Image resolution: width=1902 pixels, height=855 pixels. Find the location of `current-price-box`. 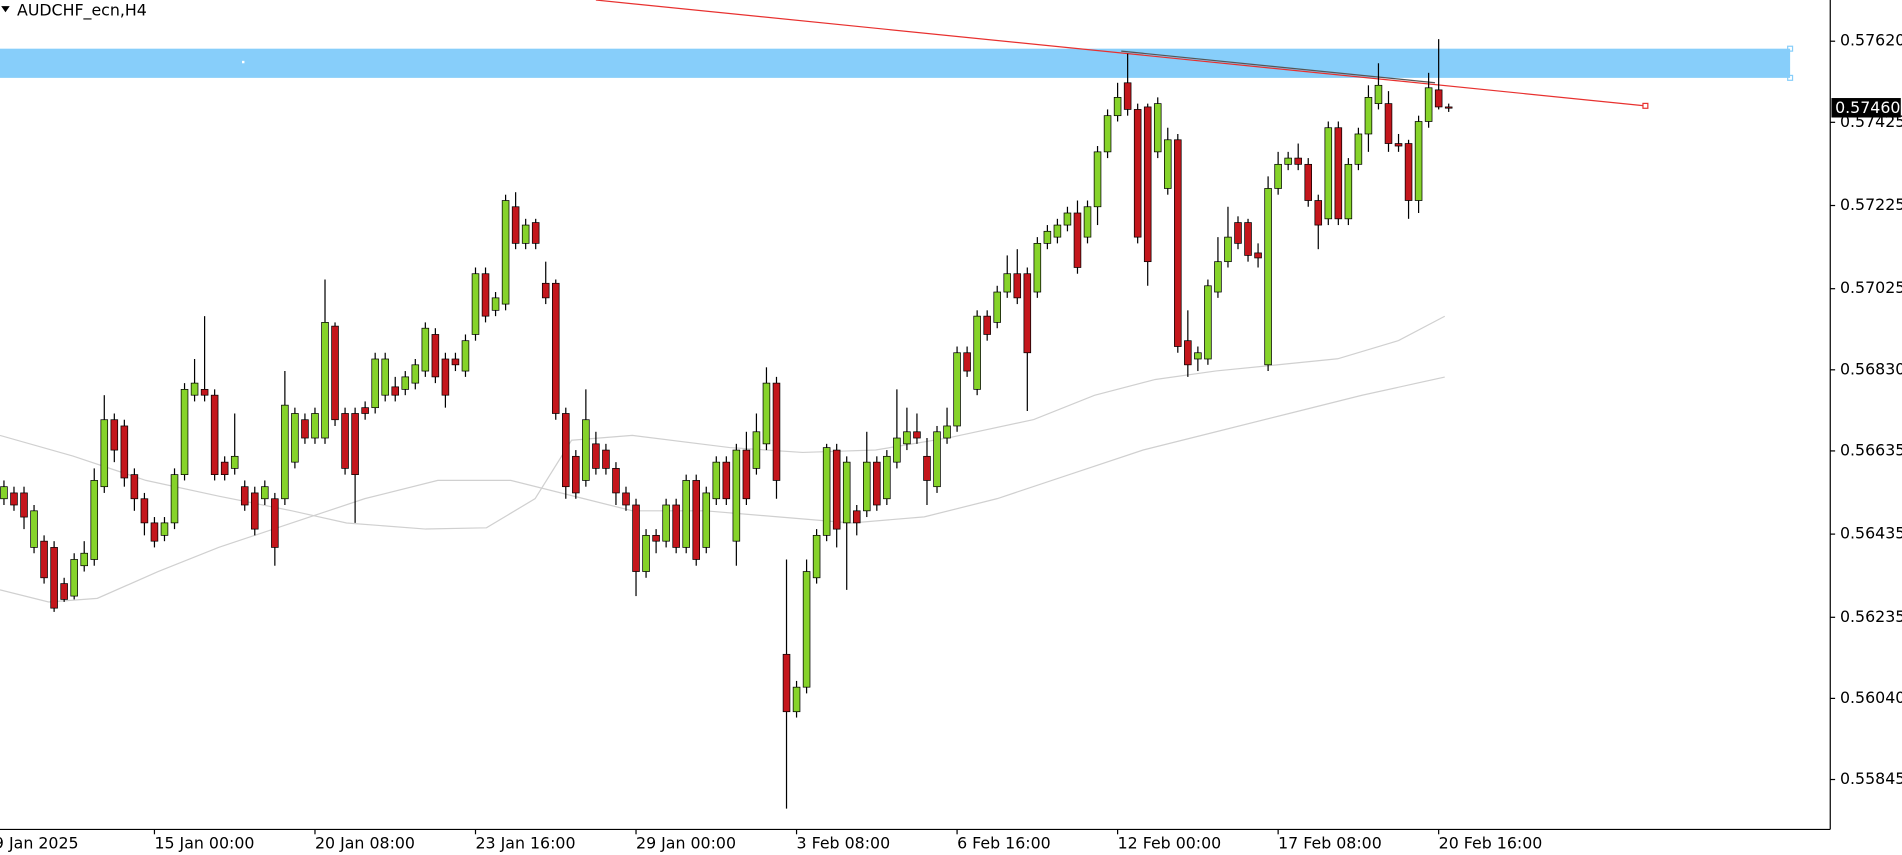

current-price-box is located at coordinates (1866, 108).